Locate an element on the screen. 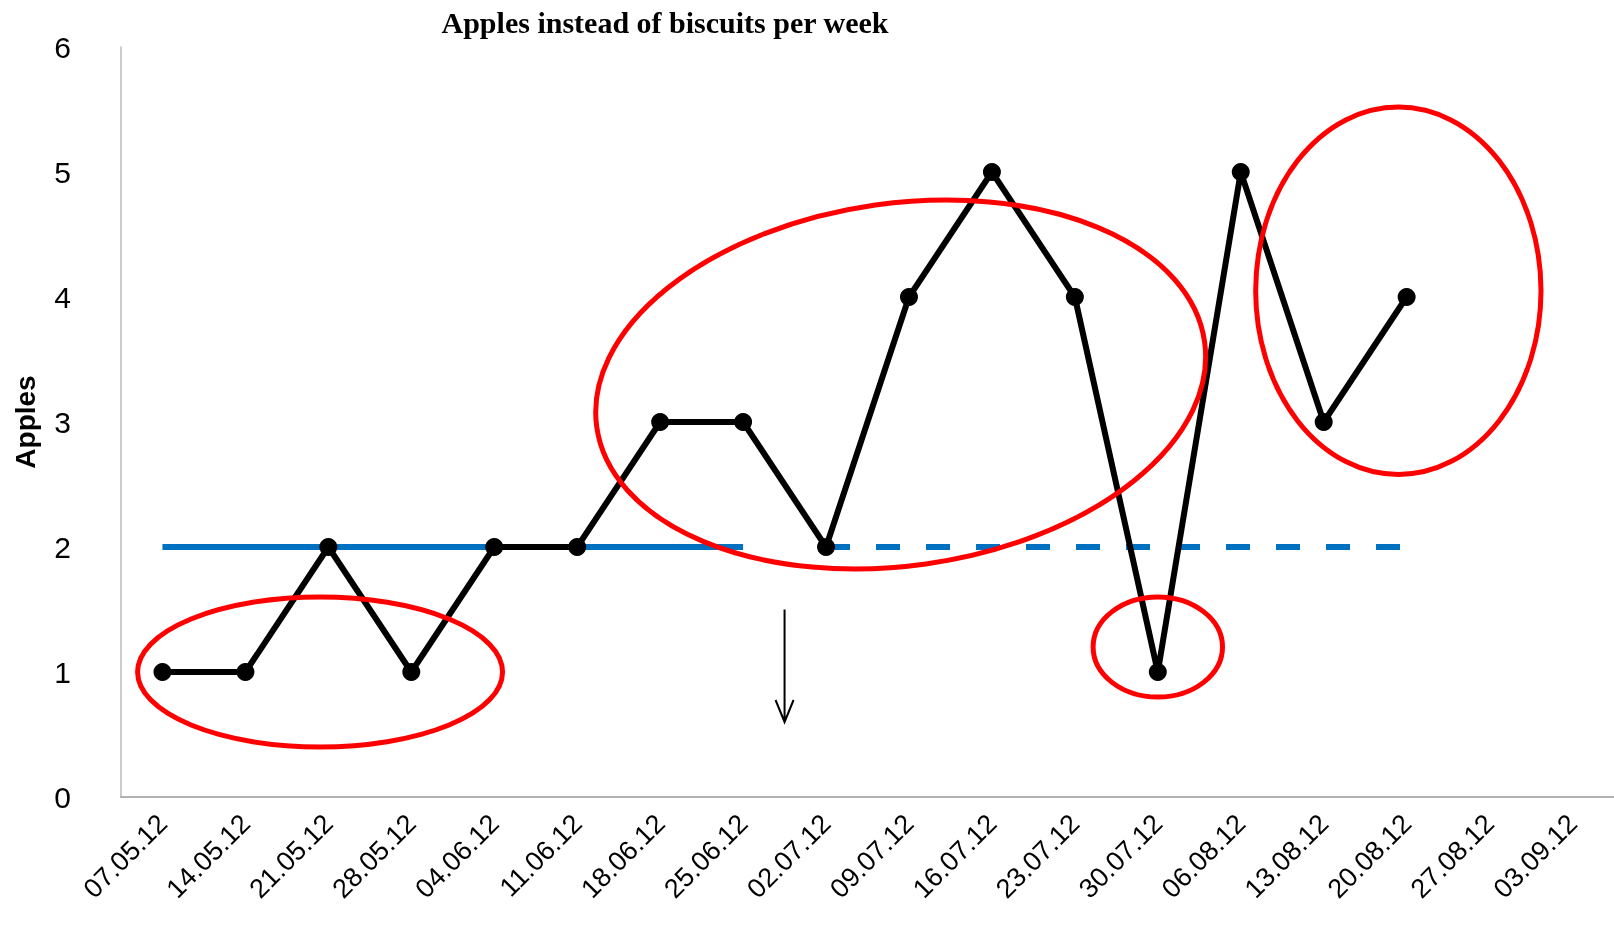  chart-title: Apples instead of biscuits per week is located at coordinates (665, 22).